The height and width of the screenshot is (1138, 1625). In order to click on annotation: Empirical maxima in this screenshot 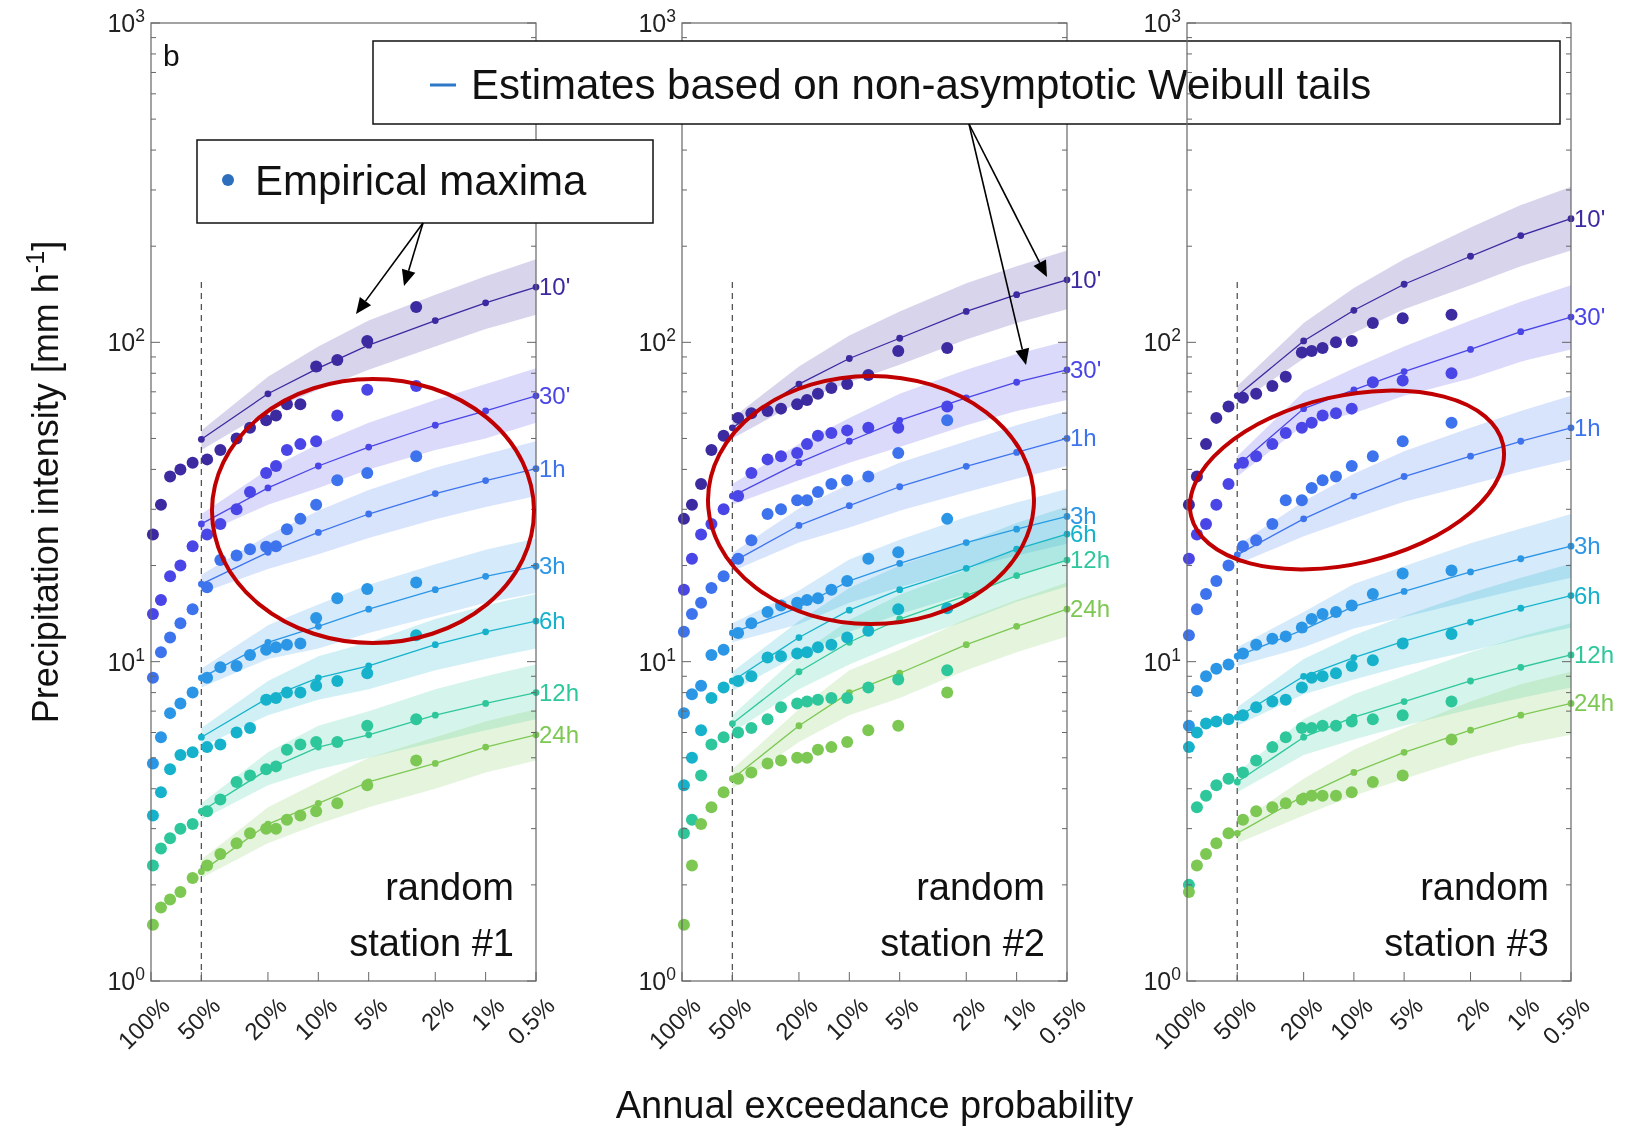, I will do `click(421, 180)`.